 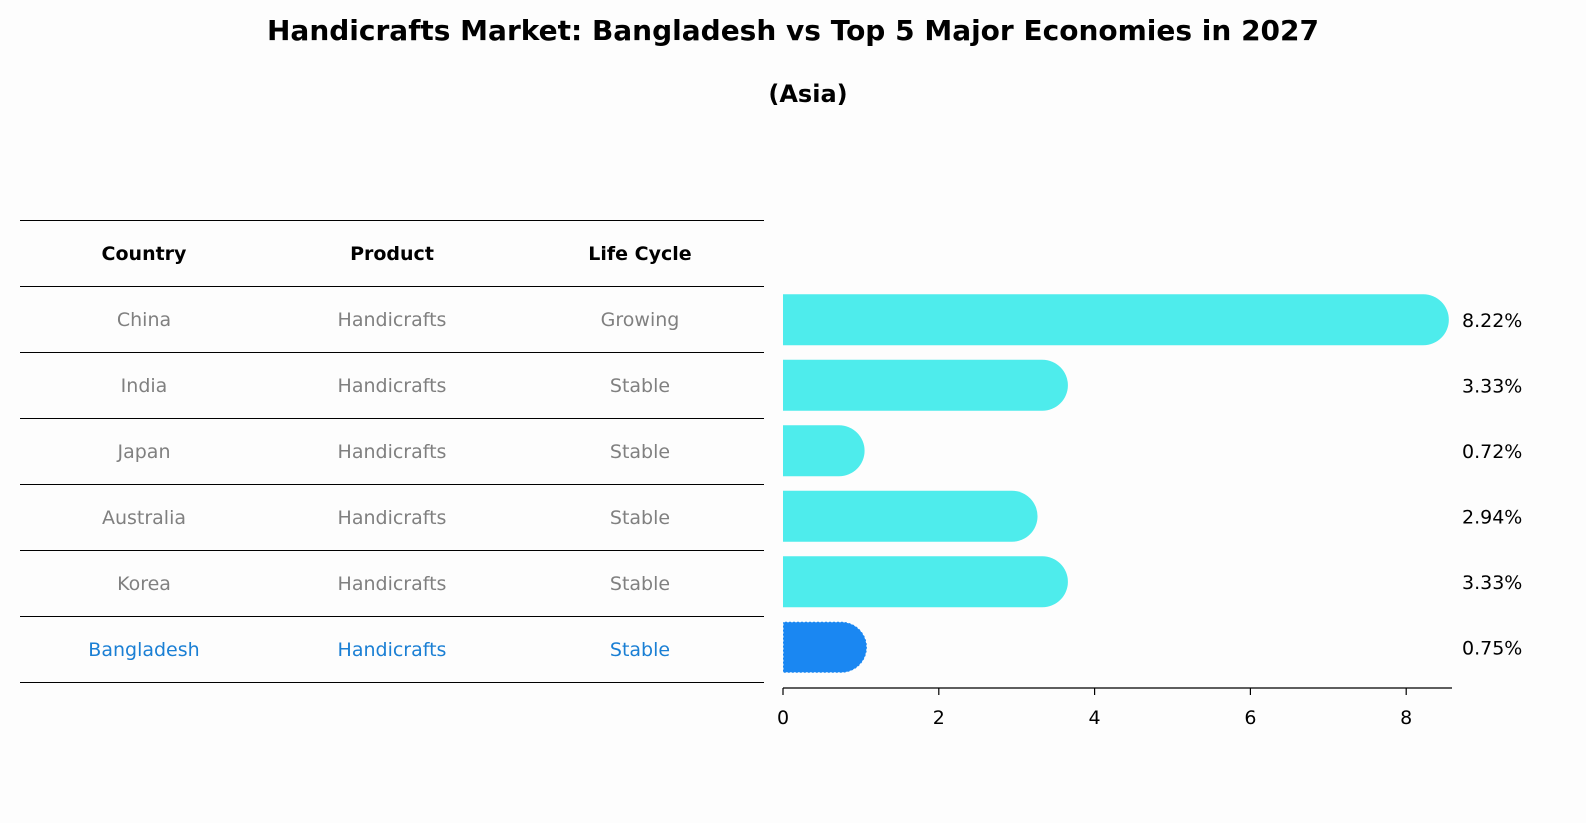 What do you see at coordinates (1492, 648) in the screenshot?
I see `value-label: 0.75%` at bounding box center [1492, 648].